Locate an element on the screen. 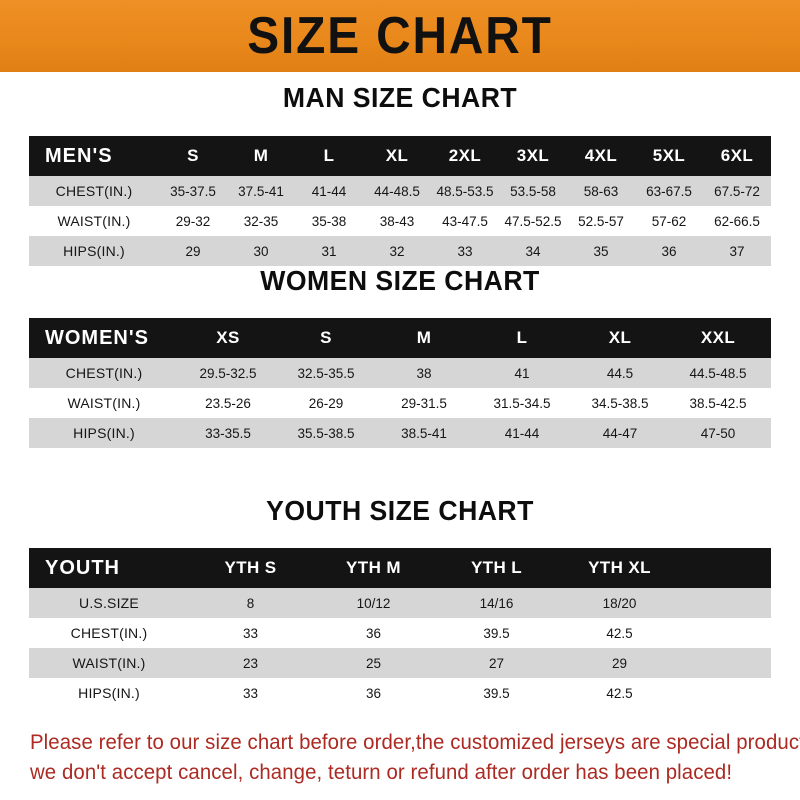 Image resolution: width=800 pixels, height=800 pixels. women-column-header-l: L is located at coordinates (522, 337).